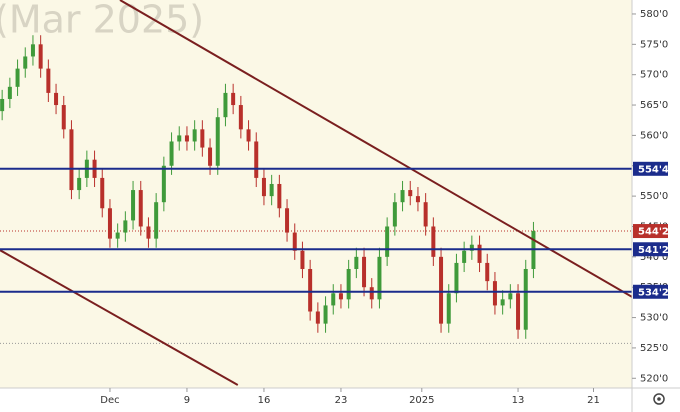 The height and width of the screenshot is (412, 680). I want to click on y-tick-label: 570'0, so click(654, 75).